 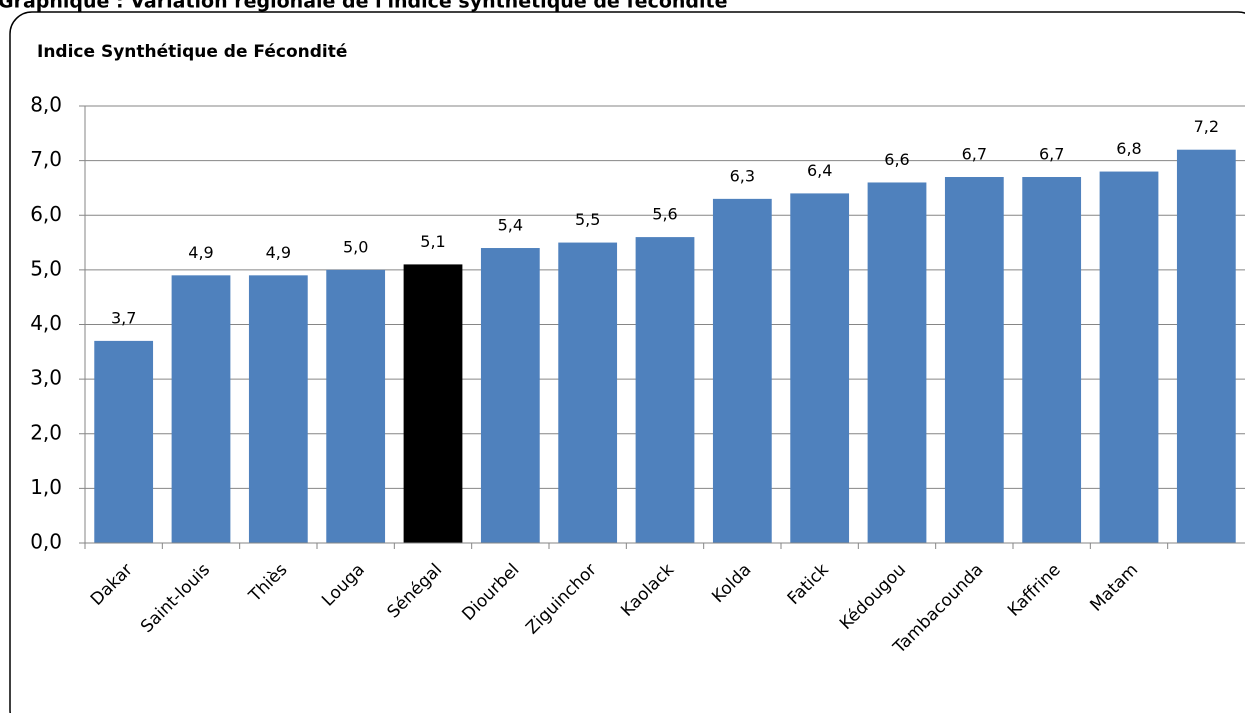 I want to click on y-tick-label: 8,0, so click(x=46, y=105).